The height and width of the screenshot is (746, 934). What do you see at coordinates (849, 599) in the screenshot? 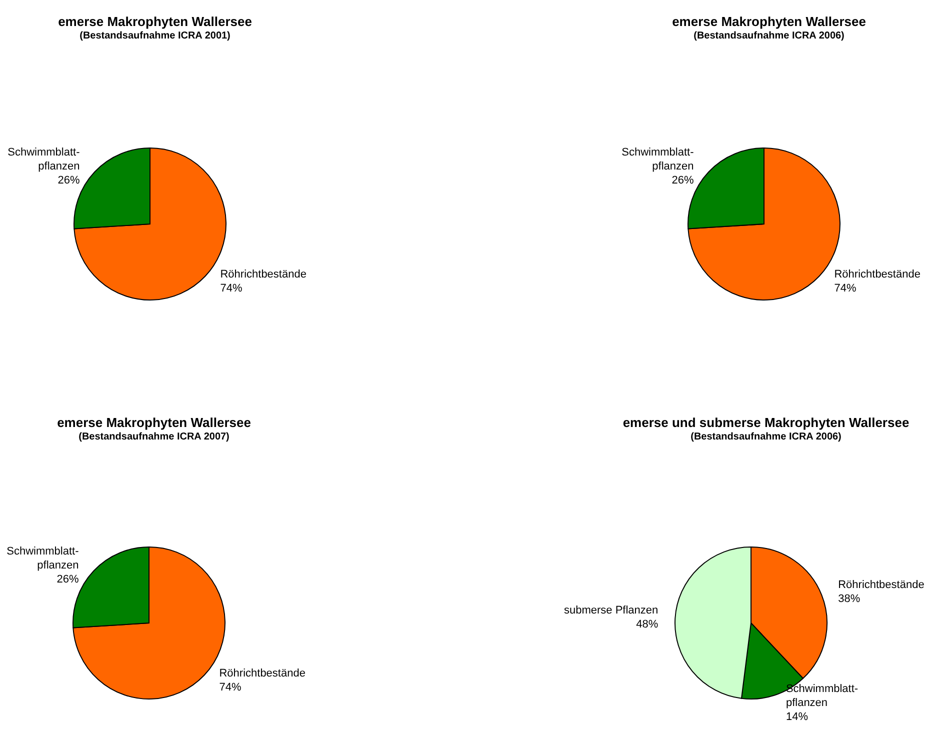
I see `data-label: 38%` at bounding box center [849, 599].